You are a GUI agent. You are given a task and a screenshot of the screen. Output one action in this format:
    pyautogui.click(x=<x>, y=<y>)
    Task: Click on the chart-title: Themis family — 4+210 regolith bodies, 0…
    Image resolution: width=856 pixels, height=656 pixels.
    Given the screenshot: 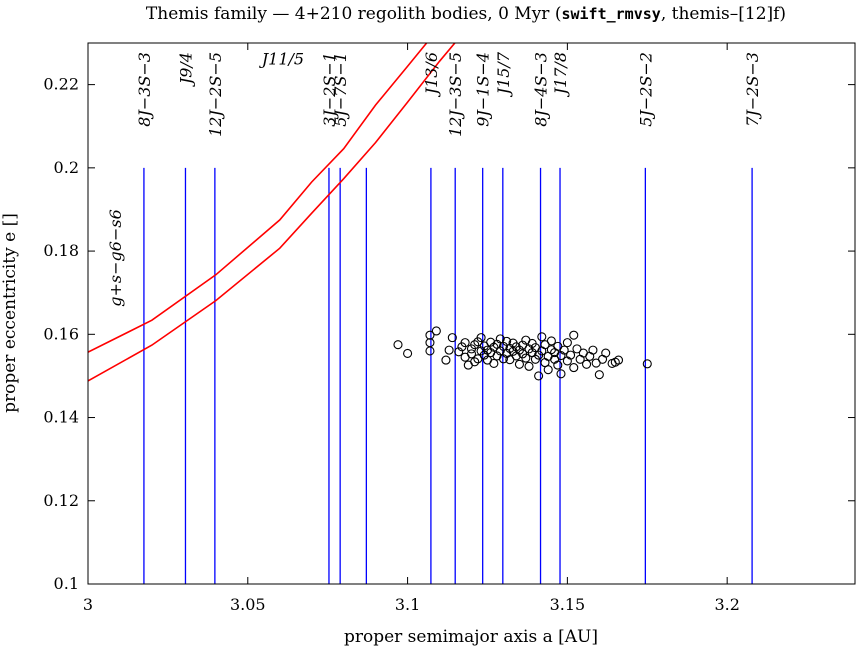 What is the action you would take?
    pyautogui.click(x=466, y=14)
    